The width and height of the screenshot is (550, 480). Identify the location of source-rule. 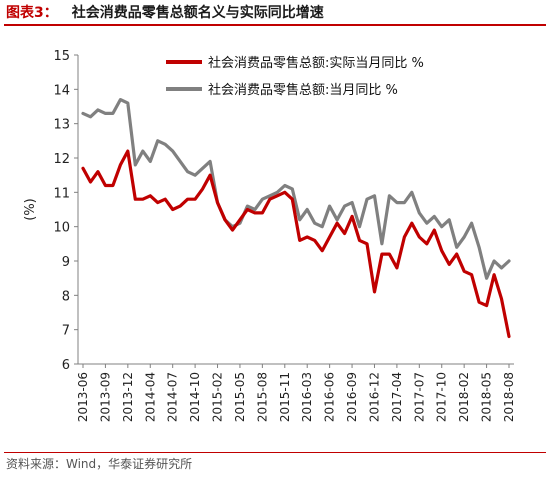
(275, 452).